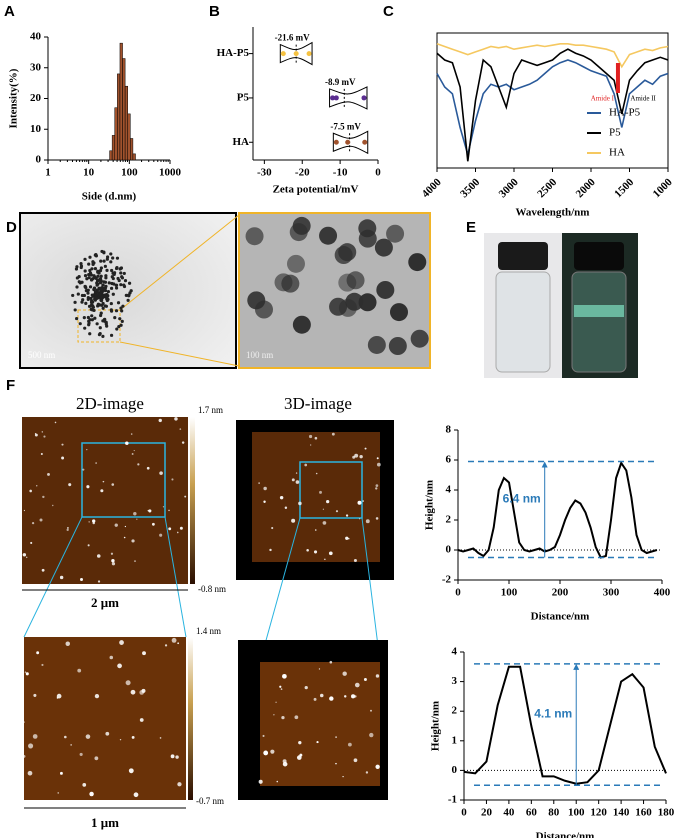 The width and height of the screenshot is (685, 838). I want to click on scale-bar: 500 nm, so click(41, 355).